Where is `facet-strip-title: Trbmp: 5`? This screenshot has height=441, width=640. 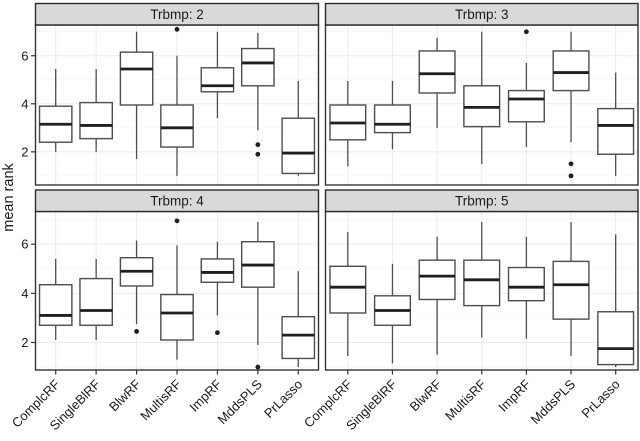 facet-strip-title: Trbmp: 5 is located at coordinates (482, 200).